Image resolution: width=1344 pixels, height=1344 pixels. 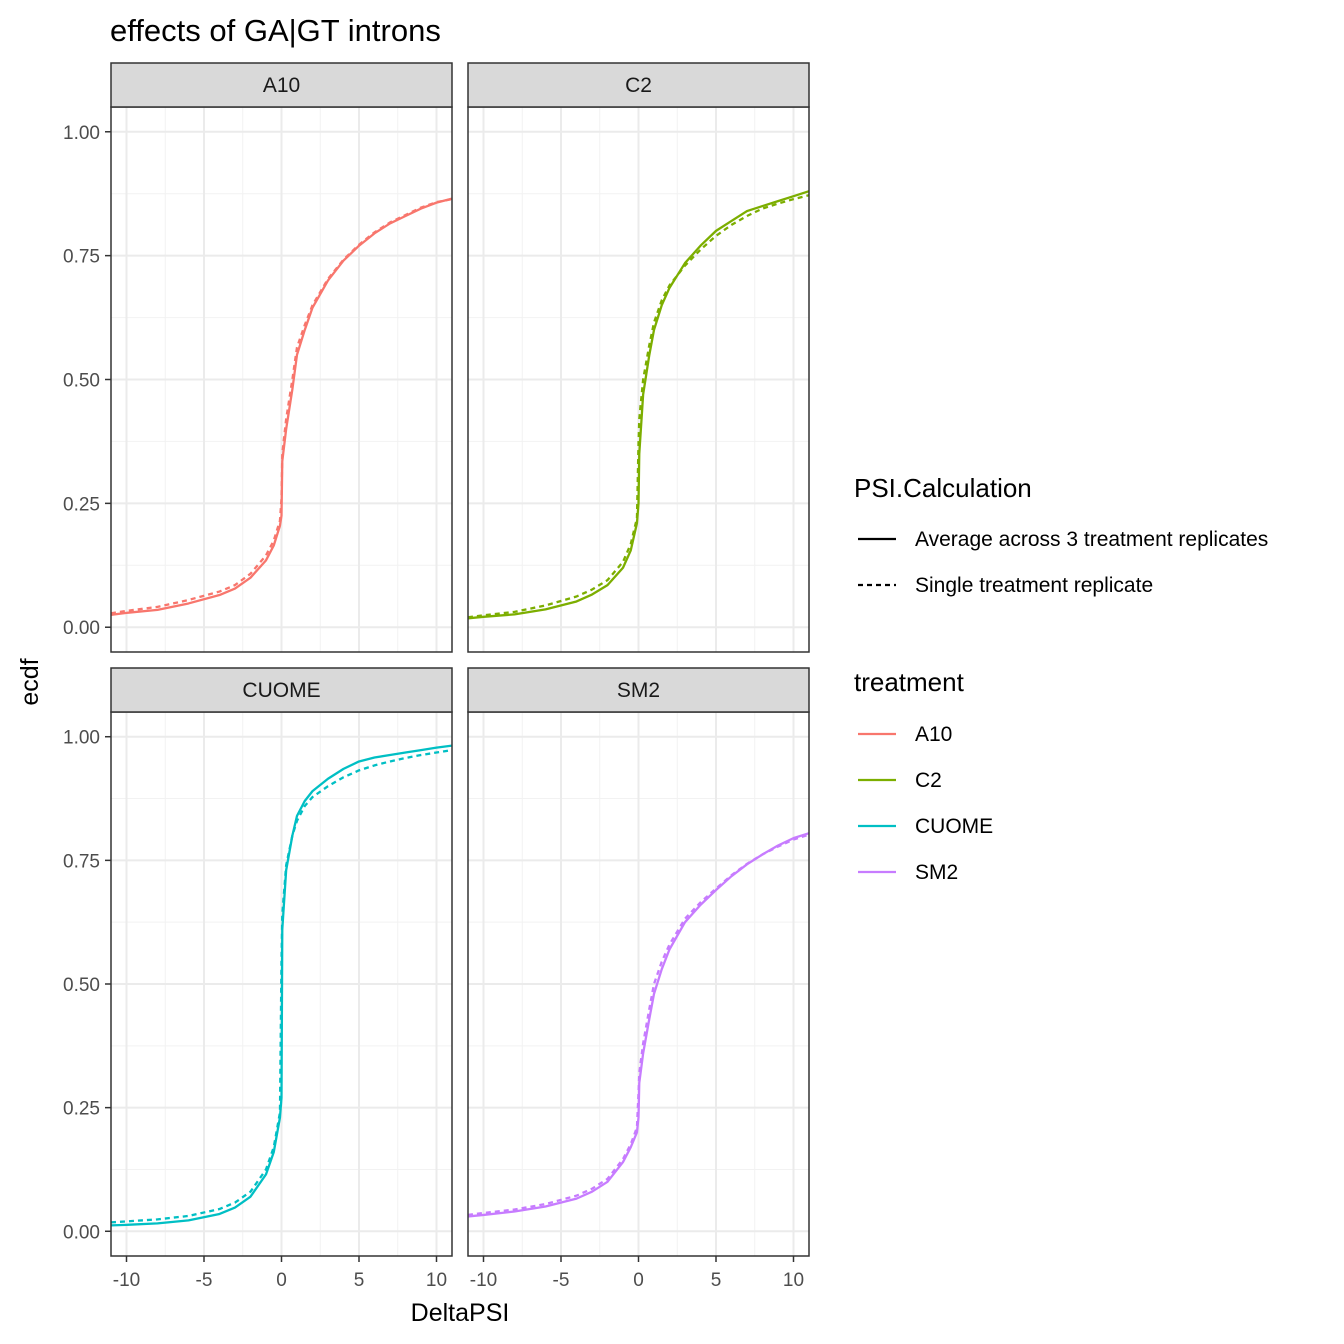 I want to click on strip-label-sm2: SM2, so click(x=638, y=690).